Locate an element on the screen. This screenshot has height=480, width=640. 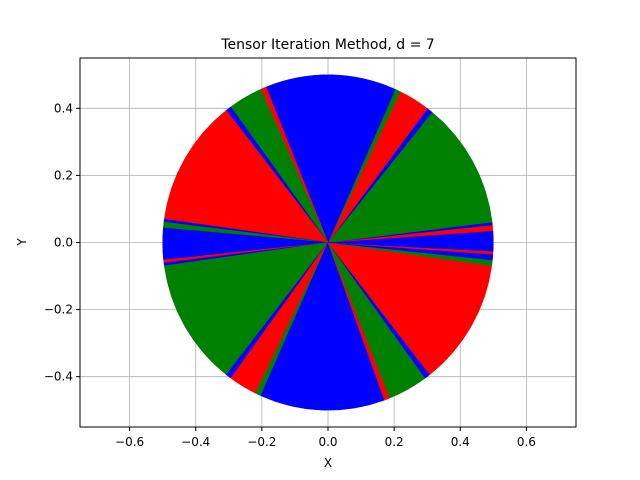
y-tick-label: 0.0 is located at coordinates (63, 243).